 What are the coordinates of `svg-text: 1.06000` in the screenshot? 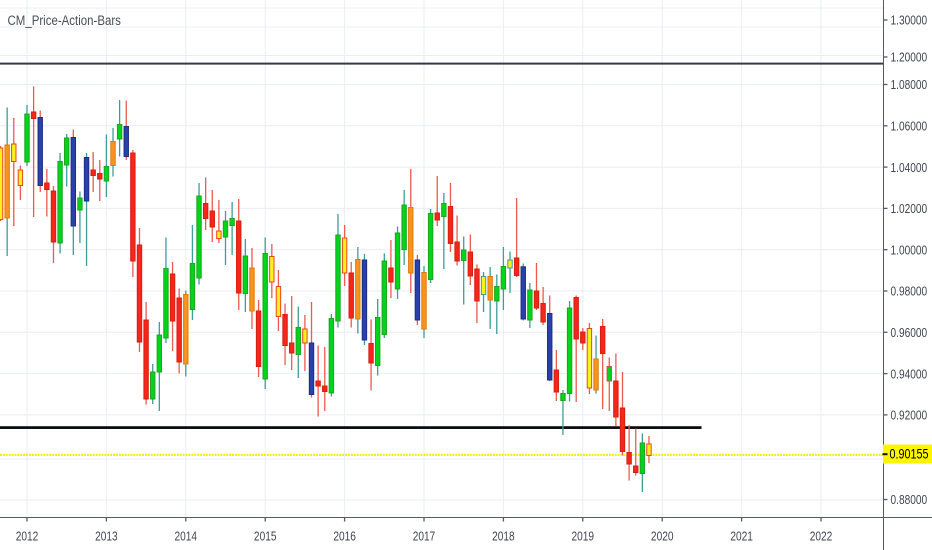 It's located at (909, 126).